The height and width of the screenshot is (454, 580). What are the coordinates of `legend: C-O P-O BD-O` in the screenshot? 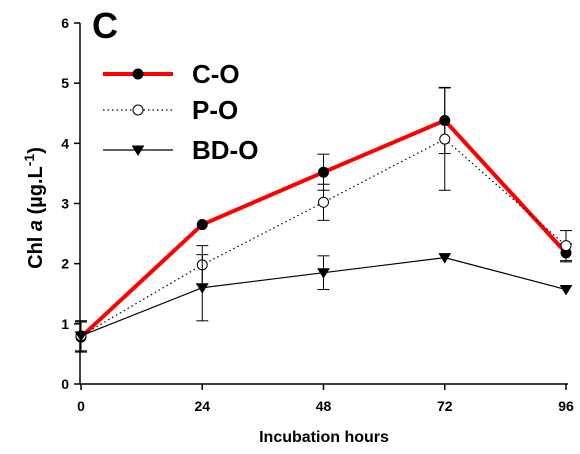 It's located at (180, 112).